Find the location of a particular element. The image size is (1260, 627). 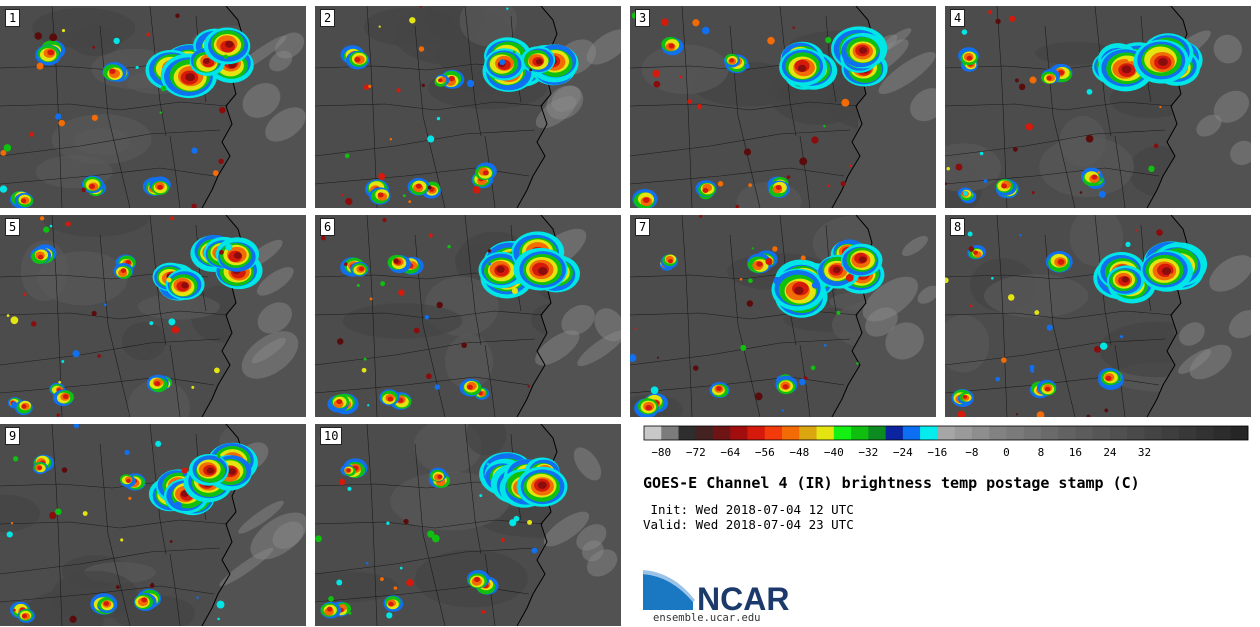

postage-stamp-panel-1: 1 is located at coordinates (153, 107).